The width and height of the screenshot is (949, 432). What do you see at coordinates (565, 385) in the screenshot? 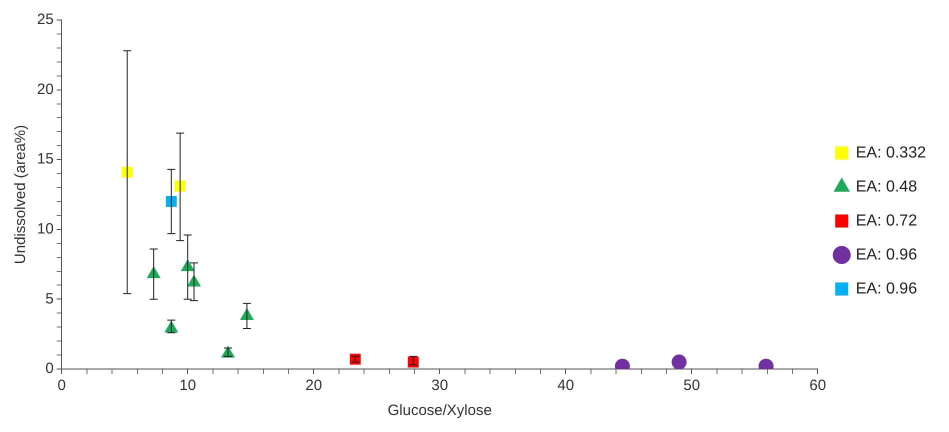
I see `x-tick-label: 40` at bounding box center [565, 385].